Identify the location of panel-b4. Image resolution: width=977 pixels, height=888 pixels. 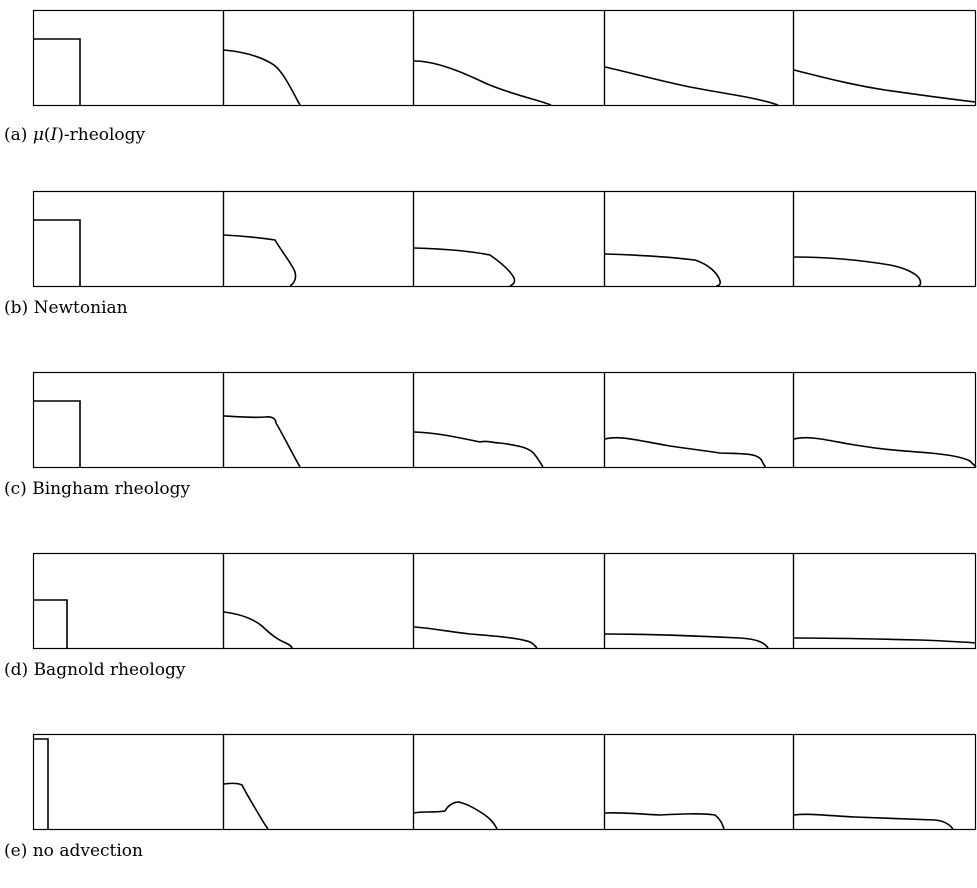
(699, 239).